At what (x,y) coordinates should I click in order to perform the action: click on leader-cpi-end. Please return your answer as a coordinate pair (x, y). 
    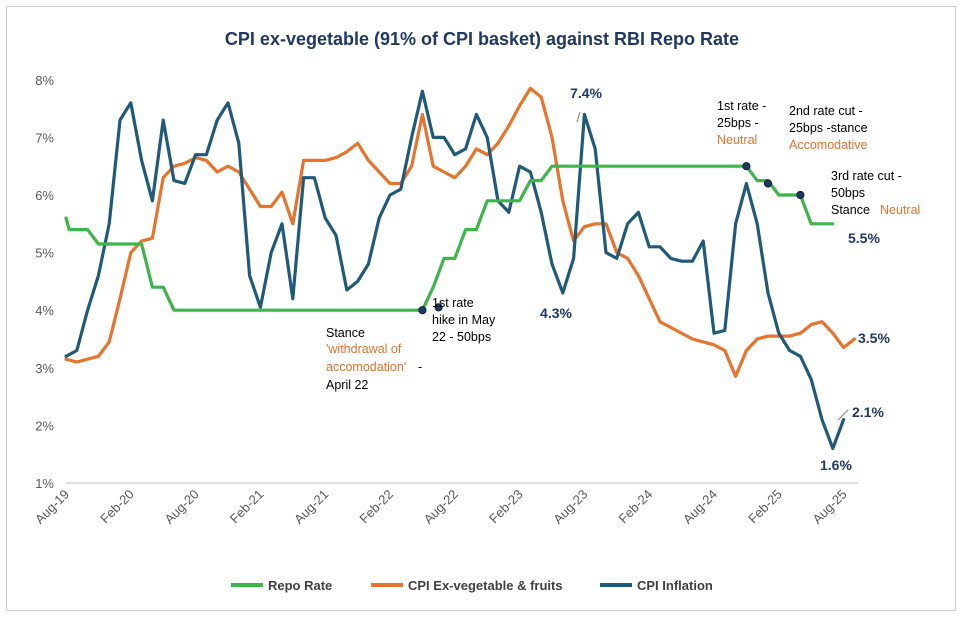
    Looking at the image, I should click on (843, 415).